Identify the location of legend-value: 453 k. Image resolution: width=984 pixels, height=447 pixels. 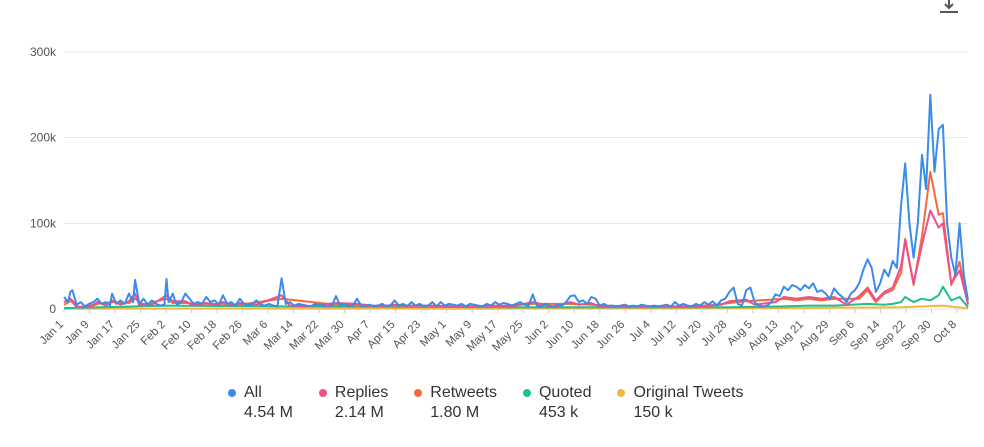
(558, 412).